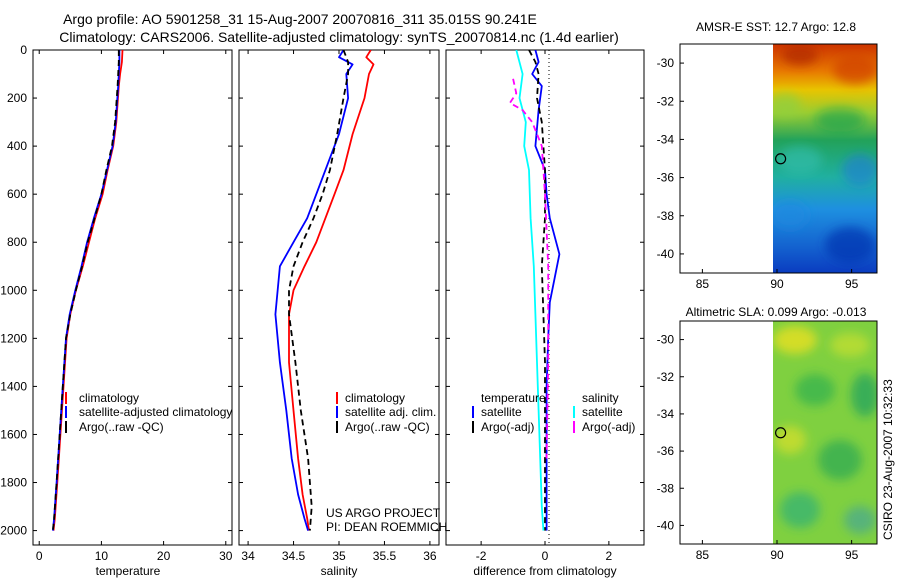 The height and width of the screenshot is (580, 900). Describe the element at coordinates (13, 338) in the screenshot. I see `y-tick-label: 1200` at that location.